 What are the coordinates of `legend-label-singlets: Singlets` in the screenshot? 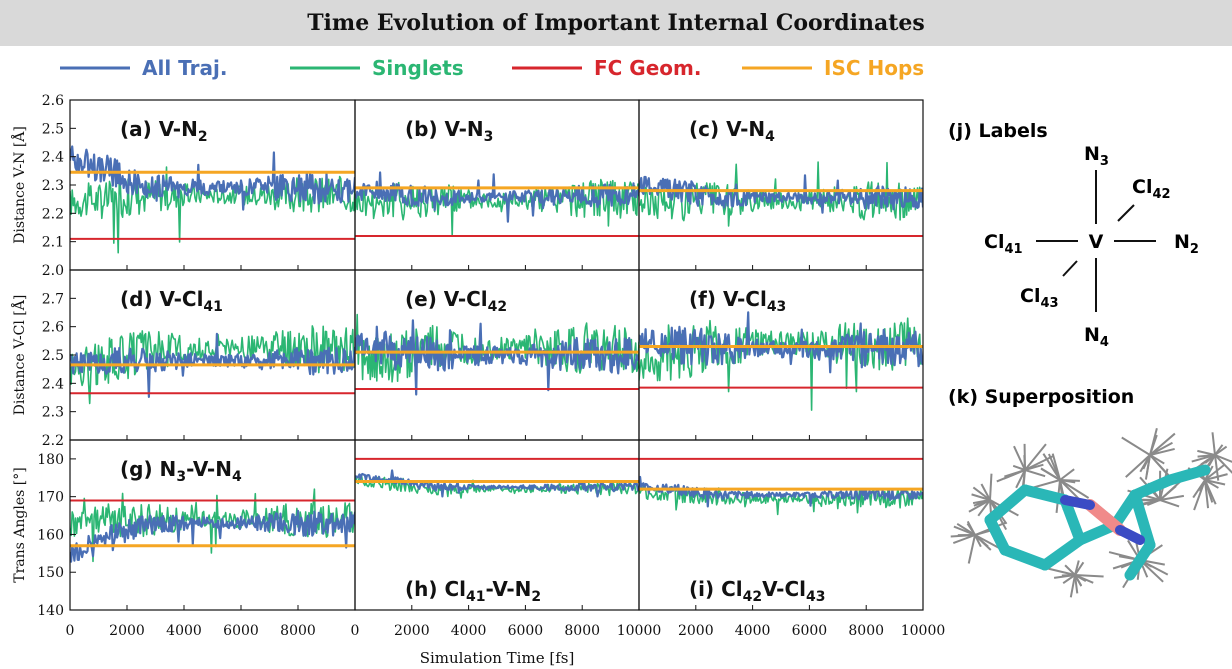 It's located at (418, 68).